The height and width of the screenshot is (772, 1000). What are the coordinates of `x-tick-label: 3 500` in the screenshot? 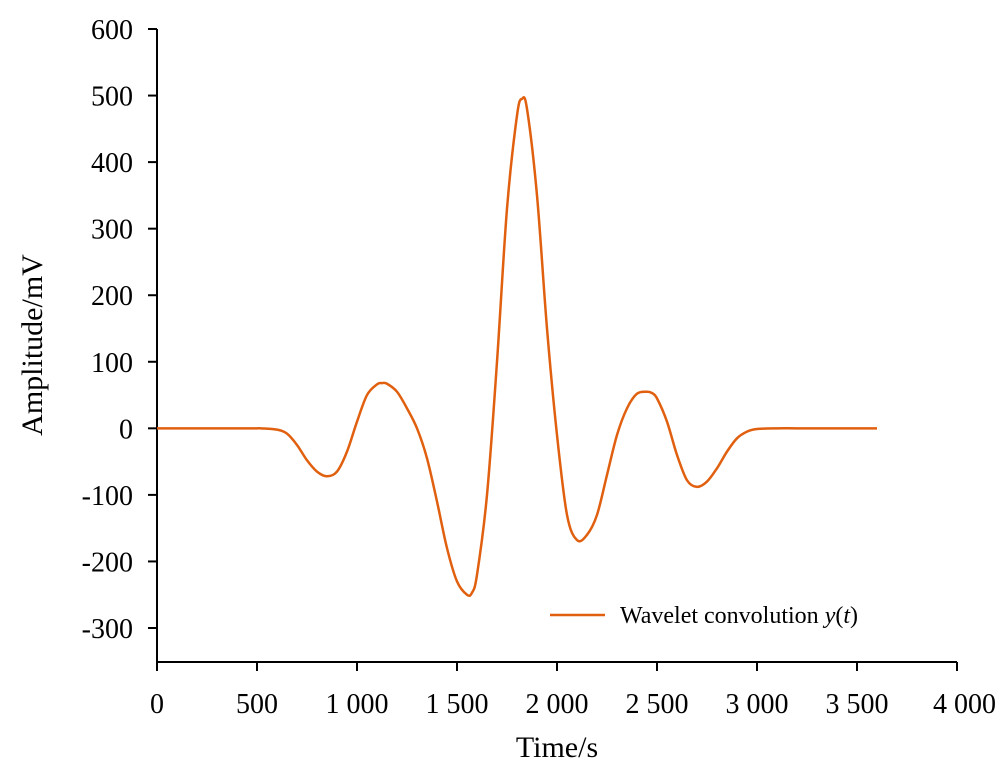 It's located at (857, 704).